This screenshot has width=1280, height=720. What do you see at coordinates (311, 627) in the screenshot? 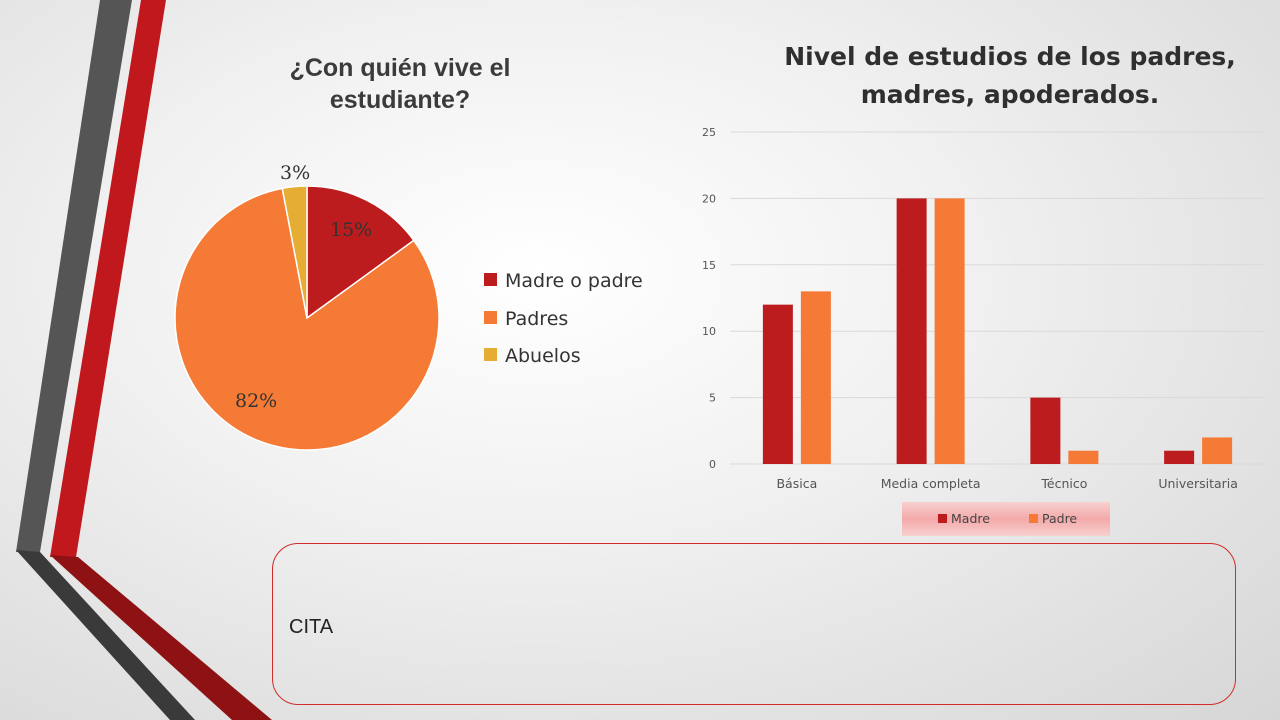
I see `cita-text: CITA` at bounding box center [311, 627].